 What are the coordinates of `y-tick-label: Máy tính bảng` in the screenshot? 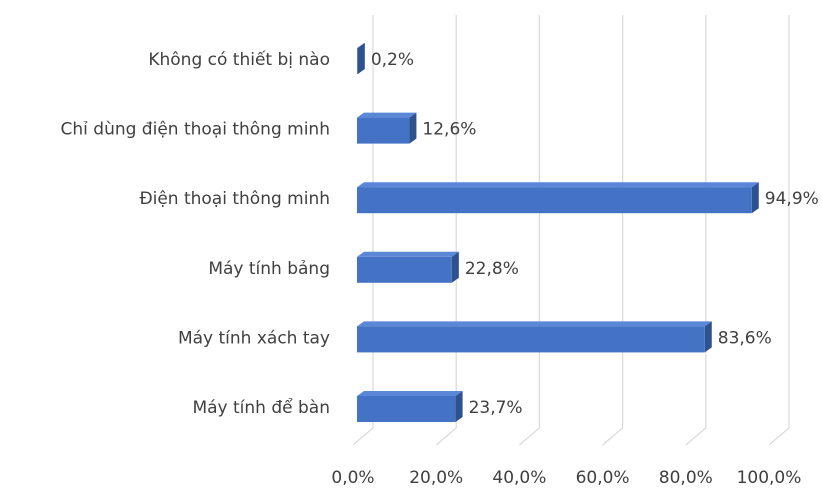 It's located at (269, 269).